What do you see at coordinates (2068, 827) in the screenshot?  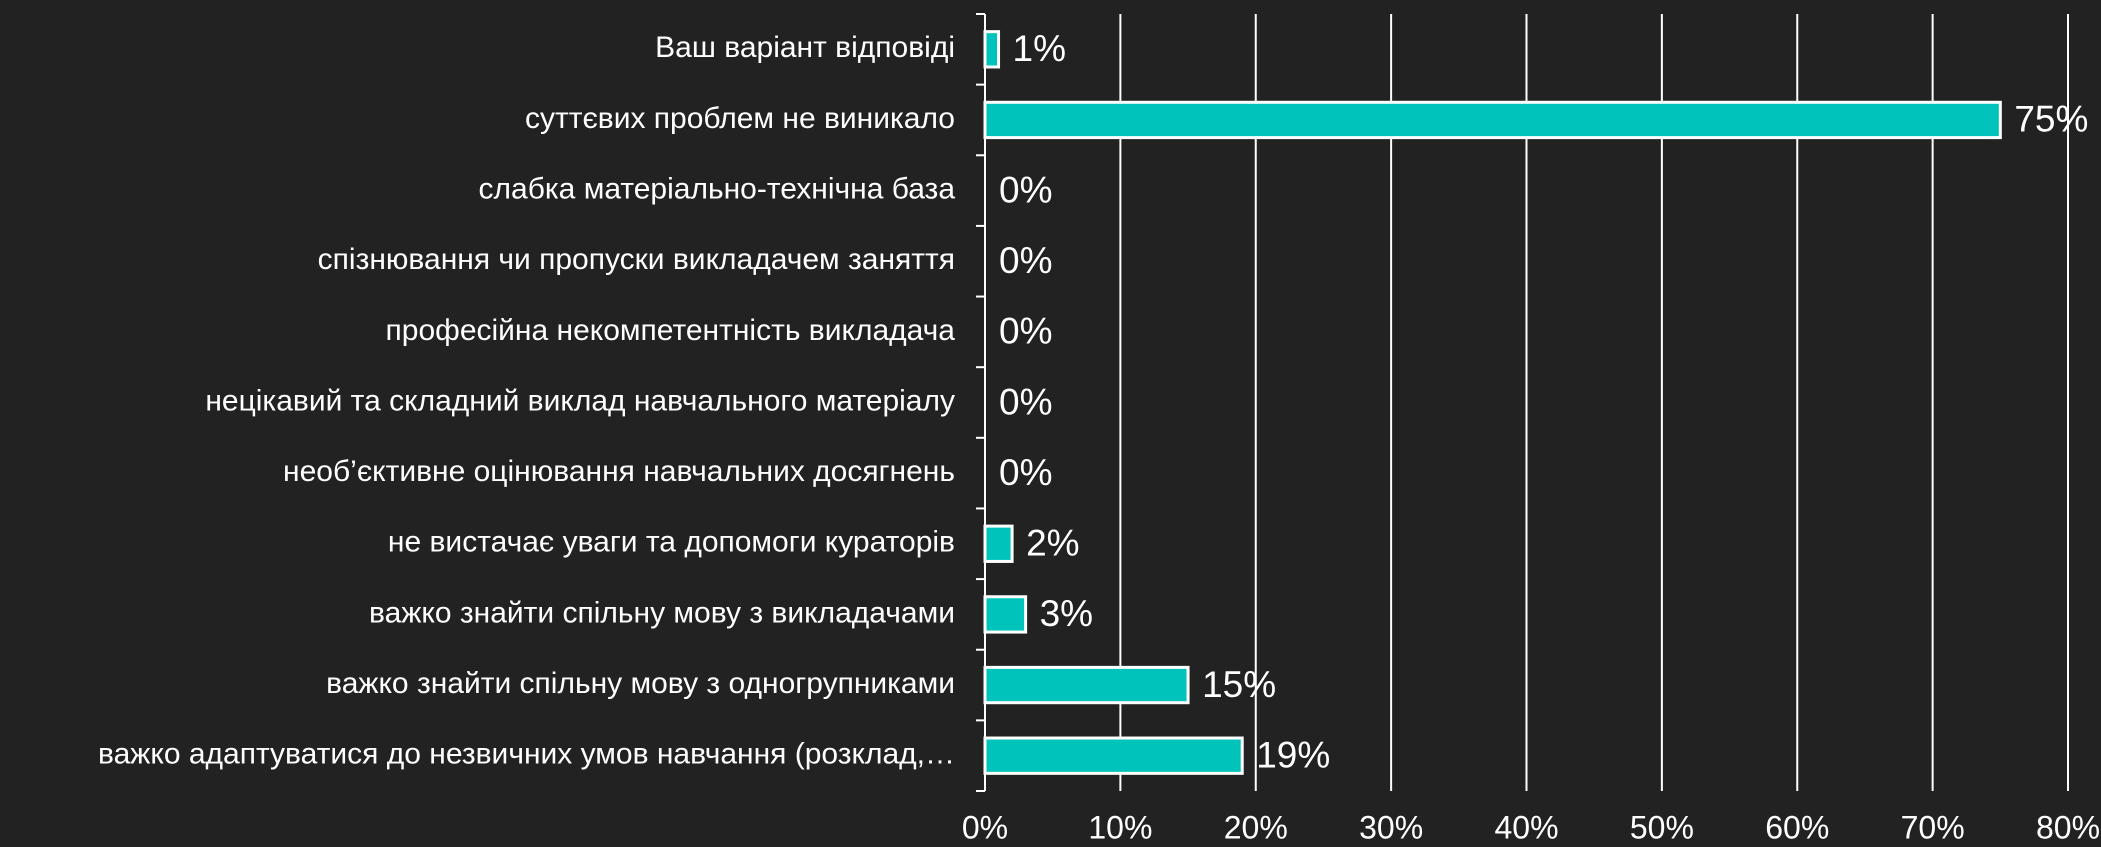 I see `x-tick-label: 80%` at bounding box center [2068, 827].